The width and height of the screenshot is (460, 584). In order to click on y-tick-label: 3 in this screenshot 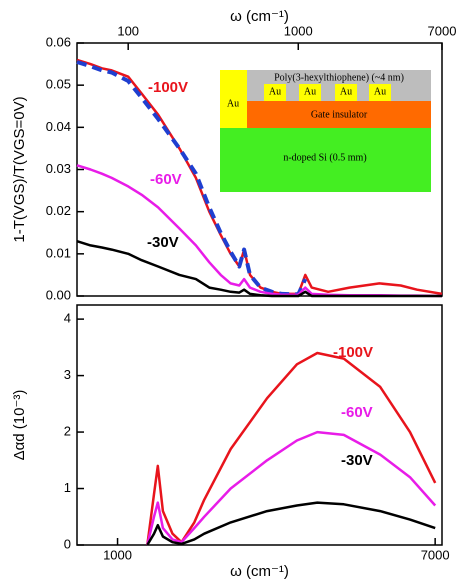, I will do `click(67, 374)`.